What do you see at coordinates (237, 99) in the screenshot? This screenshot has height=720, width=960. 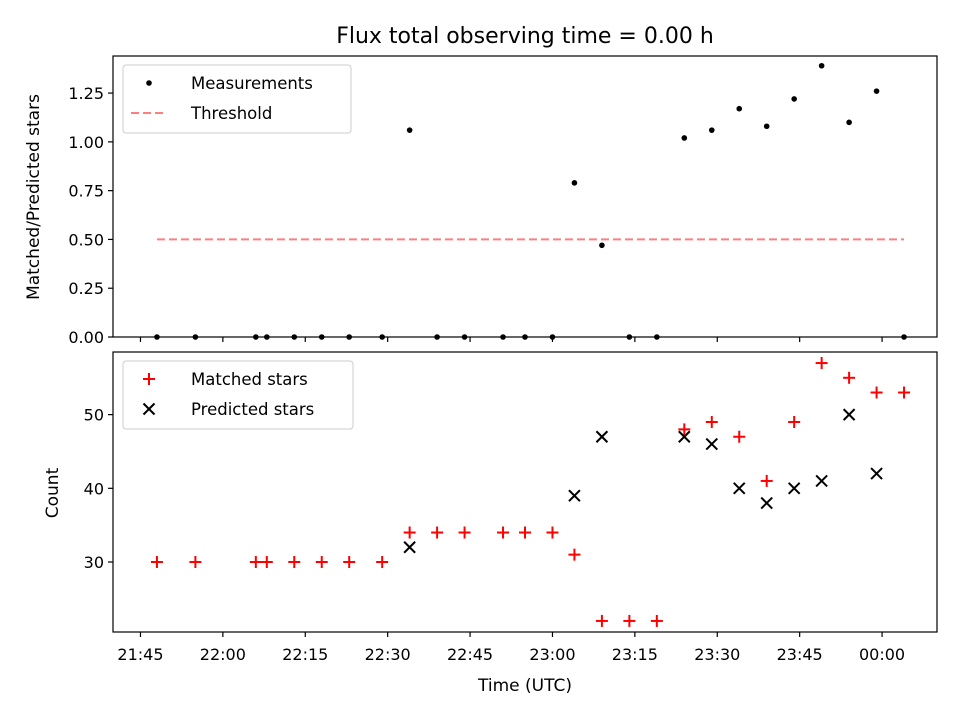 I see `legend: Measurements Threshold` at bounding box center [237, 99].